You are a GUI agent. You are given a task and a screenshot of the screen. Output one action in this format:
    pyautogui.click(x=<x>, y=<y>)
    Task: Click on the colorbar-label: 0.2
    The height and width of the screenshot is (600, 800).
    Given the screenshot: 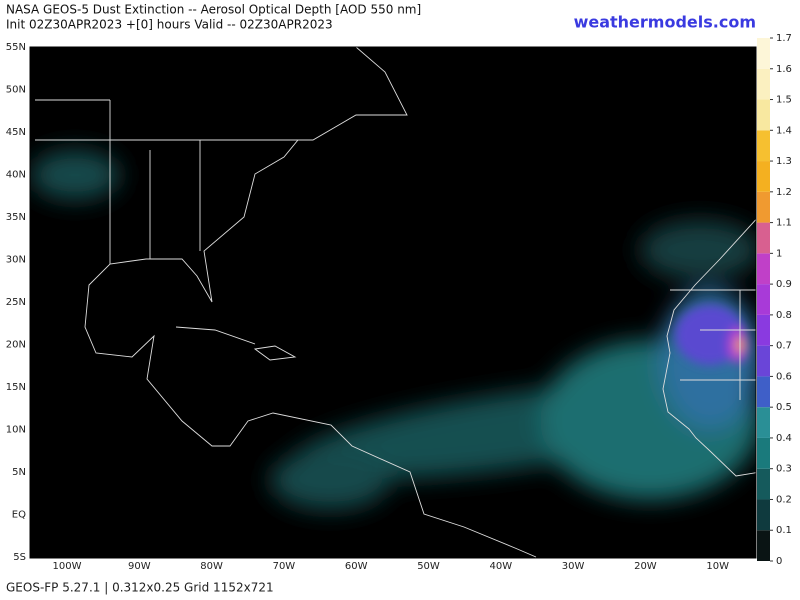 What is the action you would take?
    pyautogui.click(x=784, y=499)
    